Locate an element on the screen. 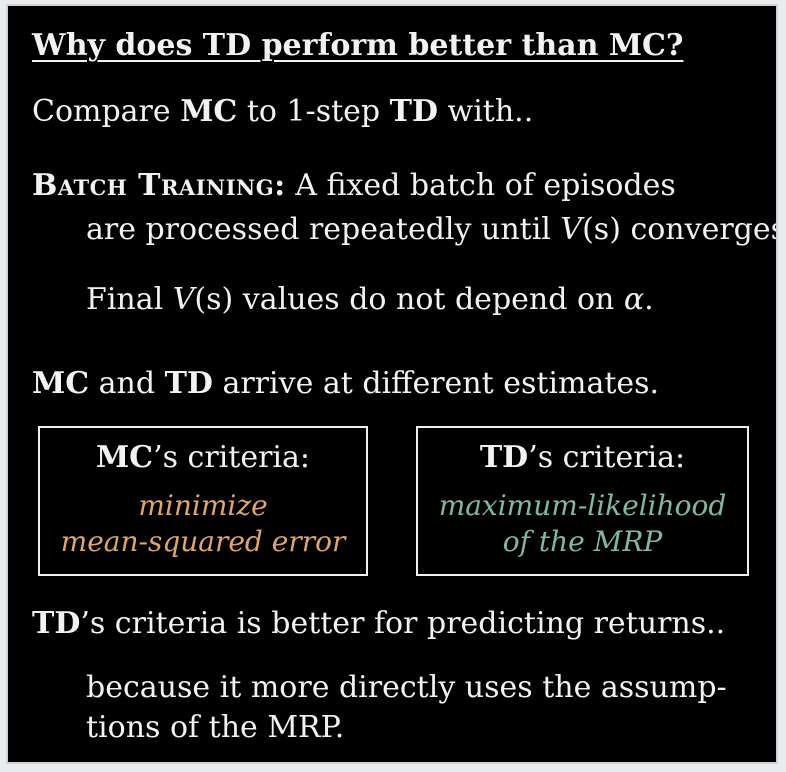 The image size is (786, 772). compare-td: TD is located at coordinates (413, 111).